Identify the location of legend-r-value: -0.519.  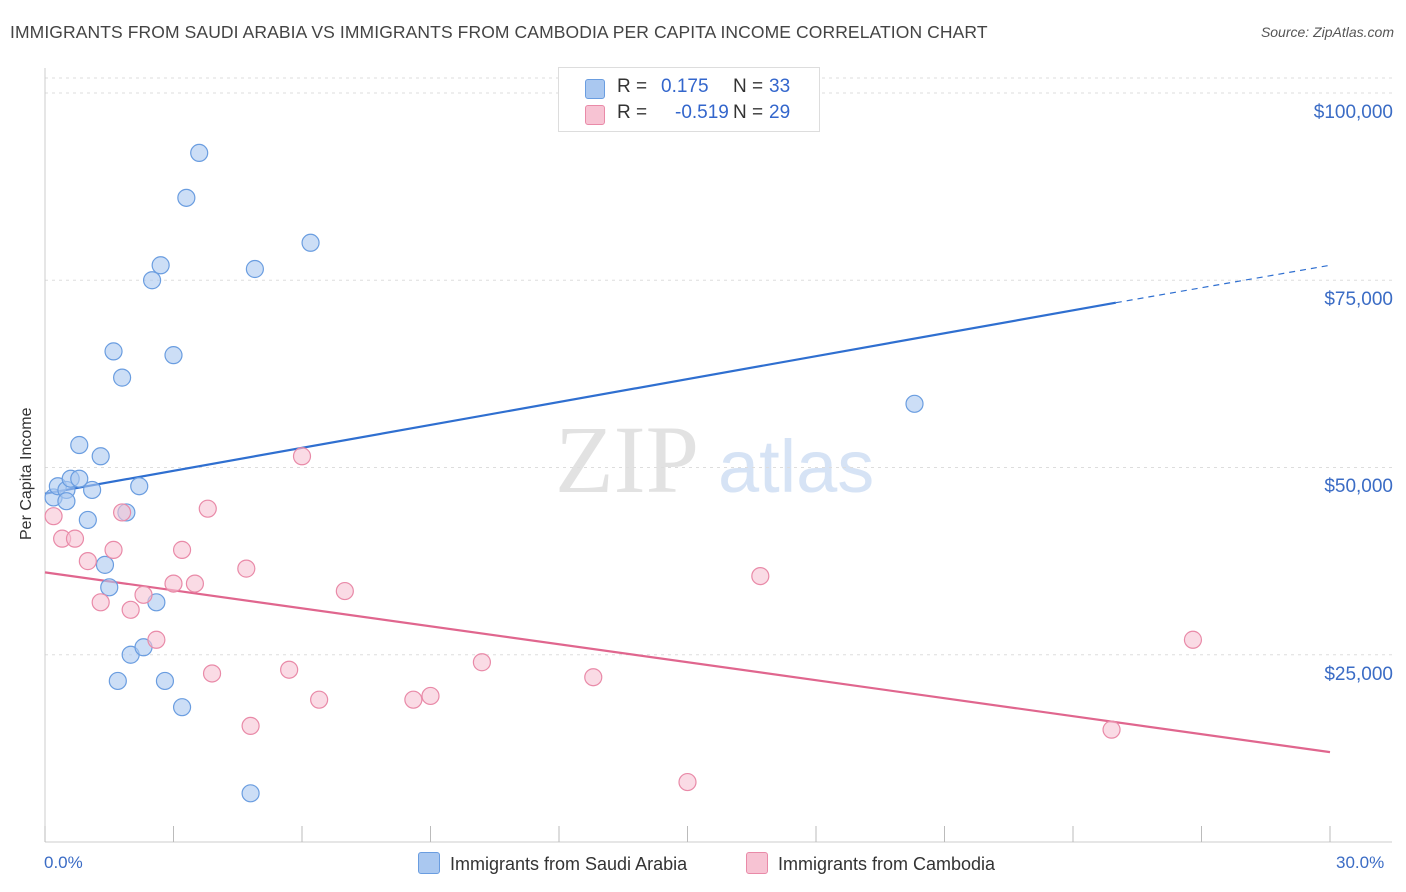
(702, 112).